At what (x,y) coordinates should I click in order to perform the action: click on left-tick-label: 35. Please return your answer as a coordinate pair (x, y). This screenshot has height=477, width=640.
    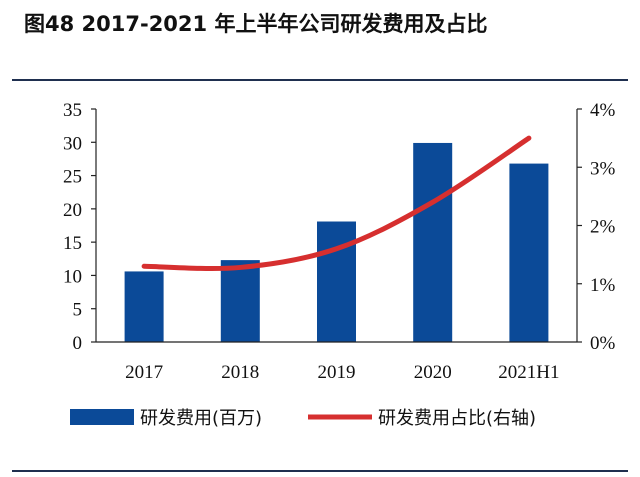
    Looking at the image, I should click on (72, 110).